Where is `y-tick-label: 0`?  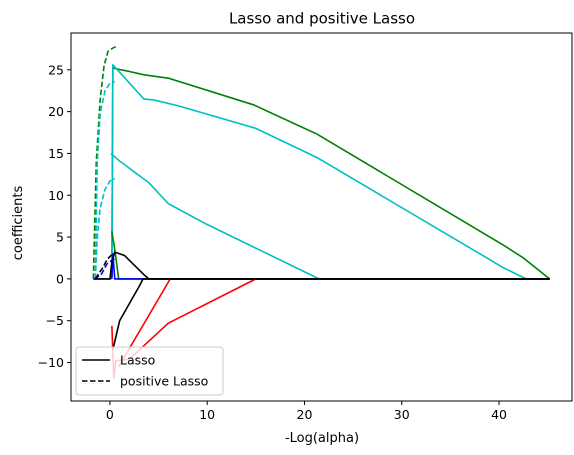
y-tick-label: 0 is located at coordinates (60, 278).